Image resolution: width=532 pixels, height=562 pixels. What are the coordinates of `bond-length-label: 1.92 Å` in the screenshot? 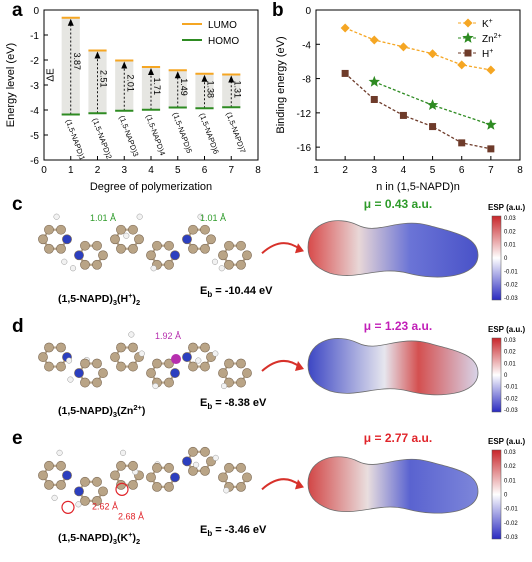 It's located at (168, 336).